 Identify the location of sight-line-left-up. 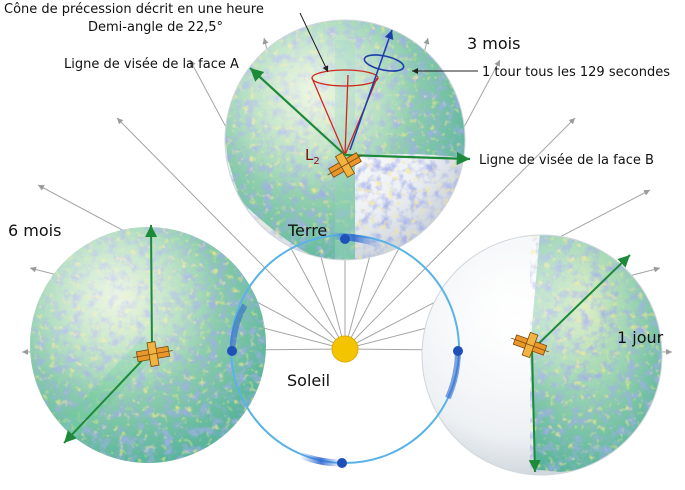
(151, 287).